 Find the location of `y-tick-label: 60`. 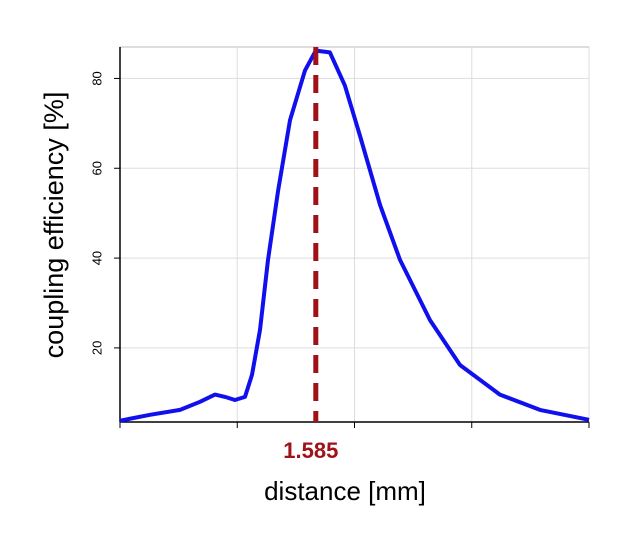

y-tick-label: 60 is located at coordinates (96, 168).